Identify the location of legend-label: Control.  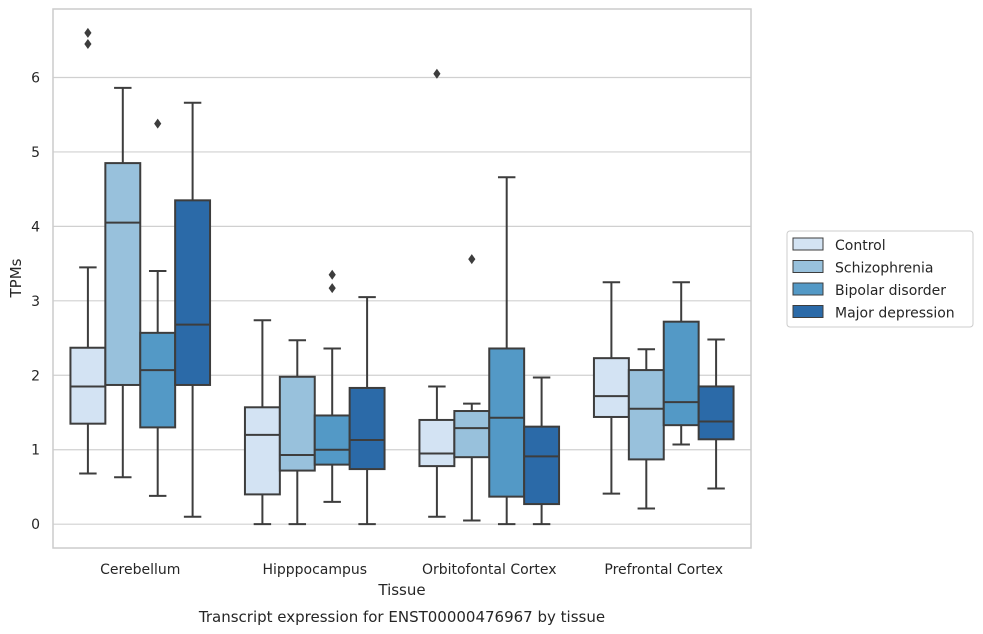
(860, 246).